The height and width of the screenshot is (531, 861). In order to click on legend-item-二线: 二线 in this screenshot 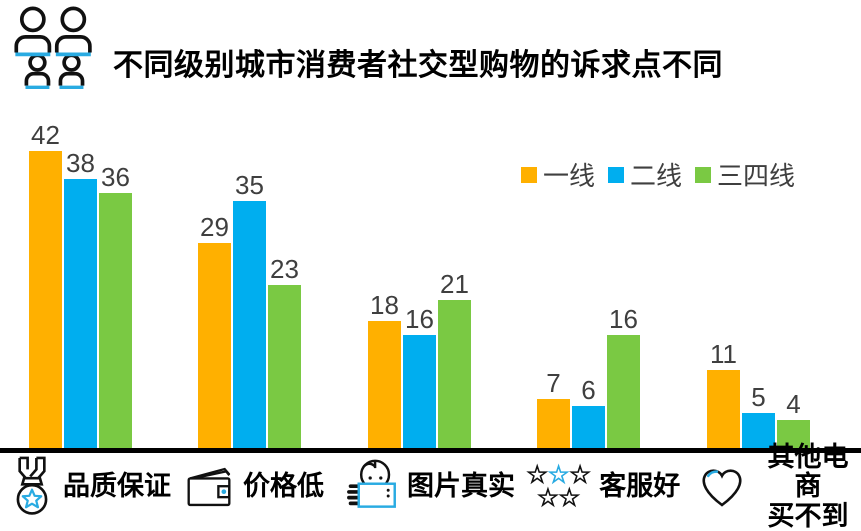, I will do `click(645, 174)`.